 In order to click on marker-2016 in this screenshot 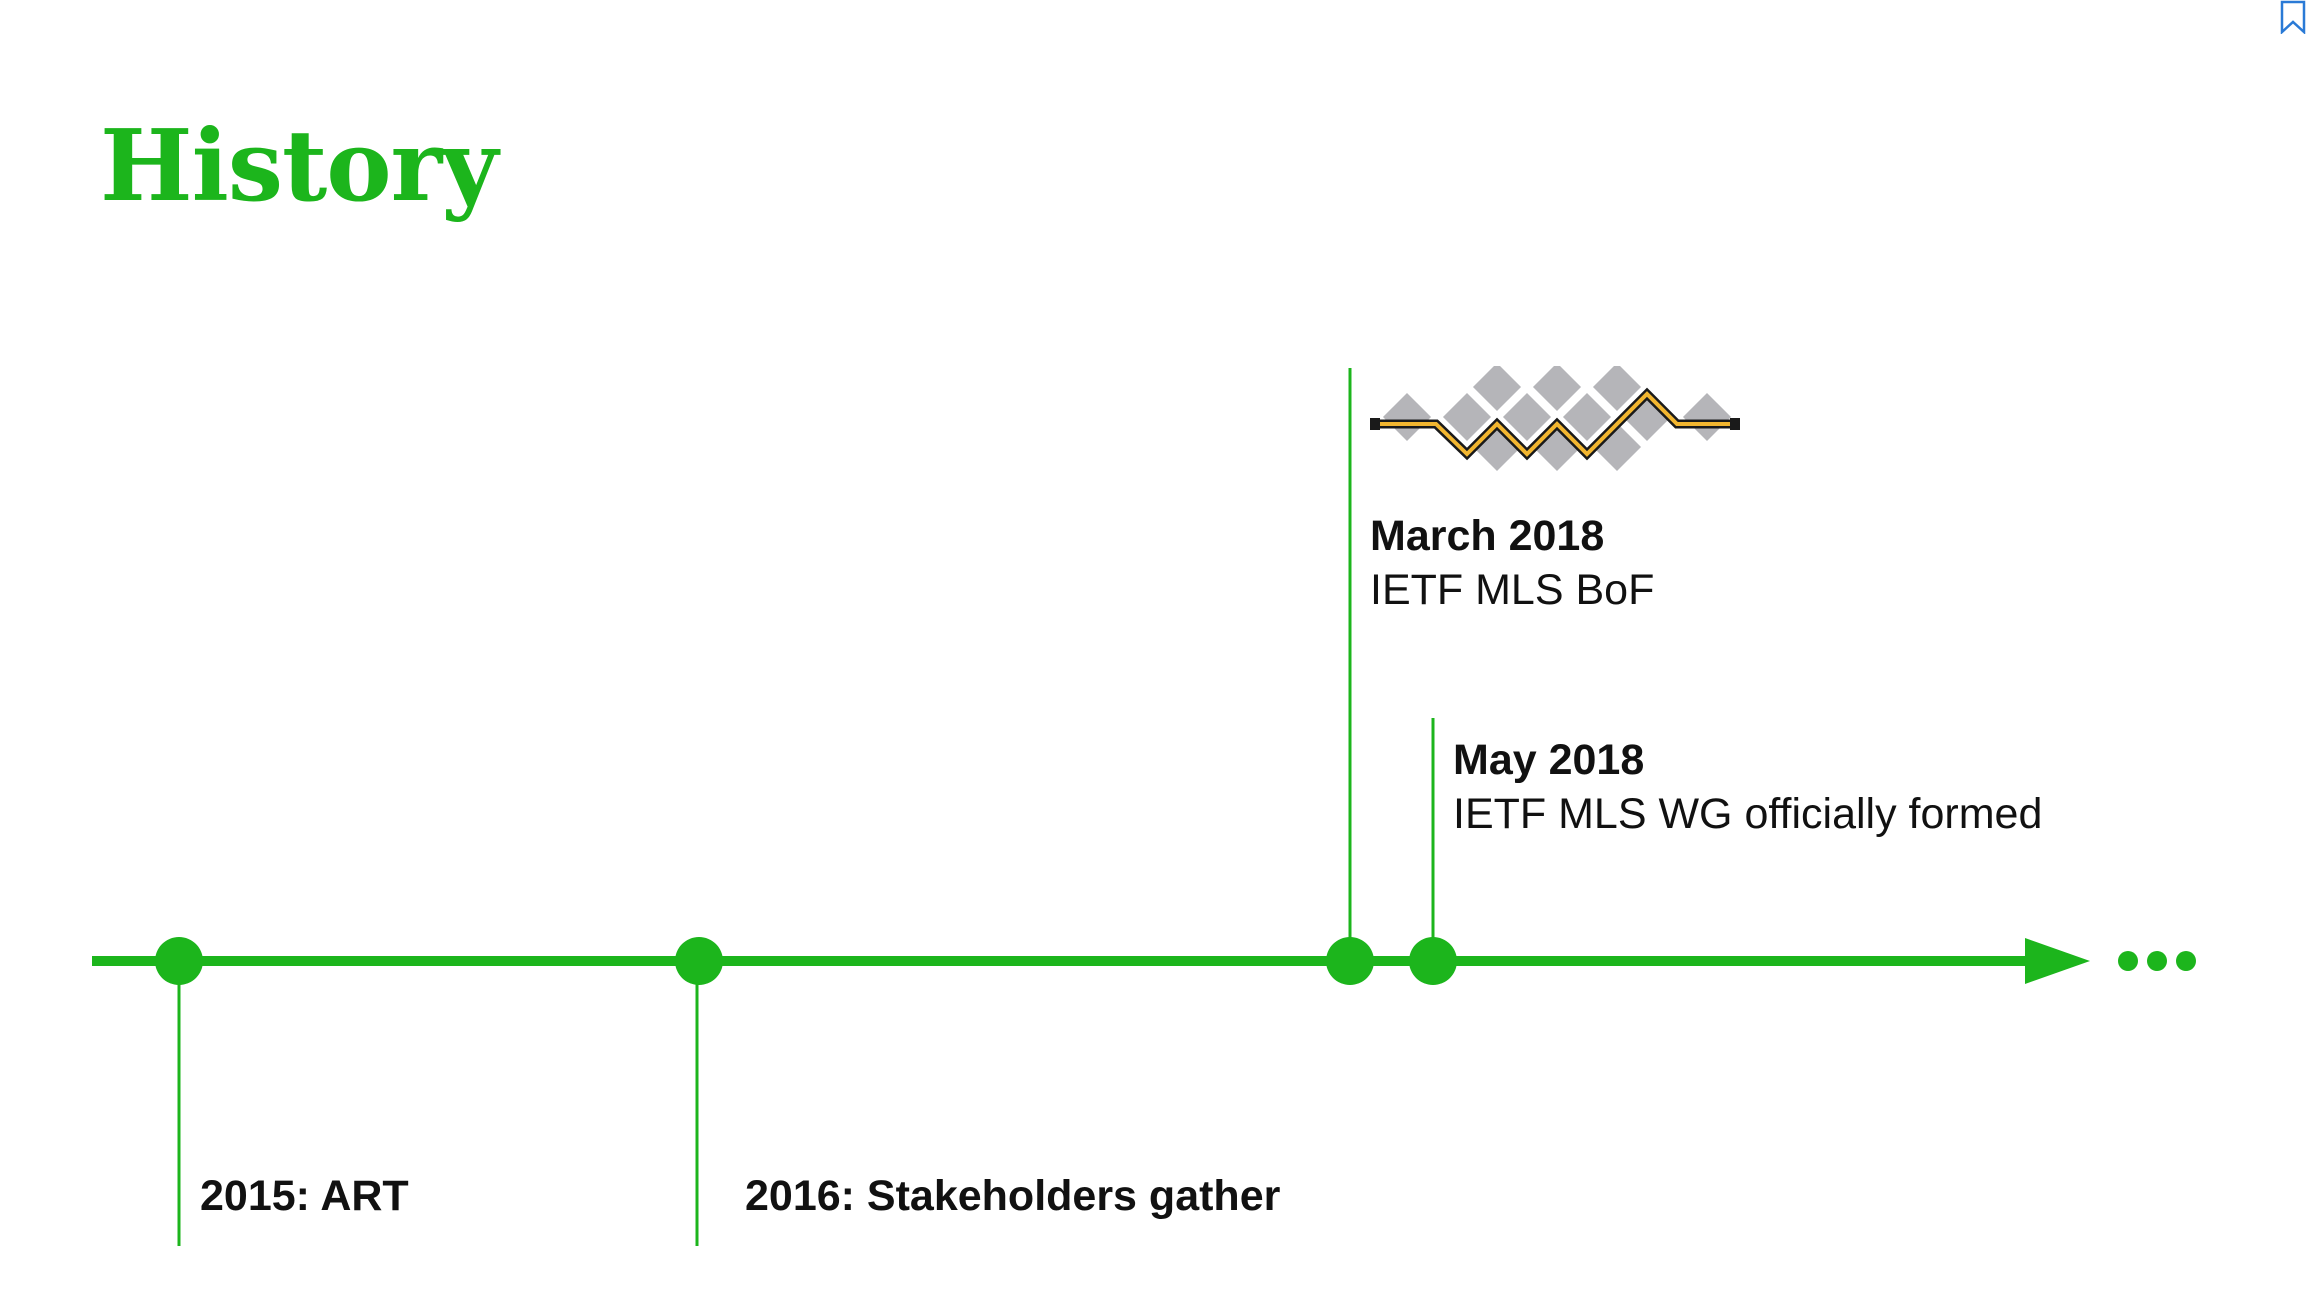, I will do `click(699, 961)`.